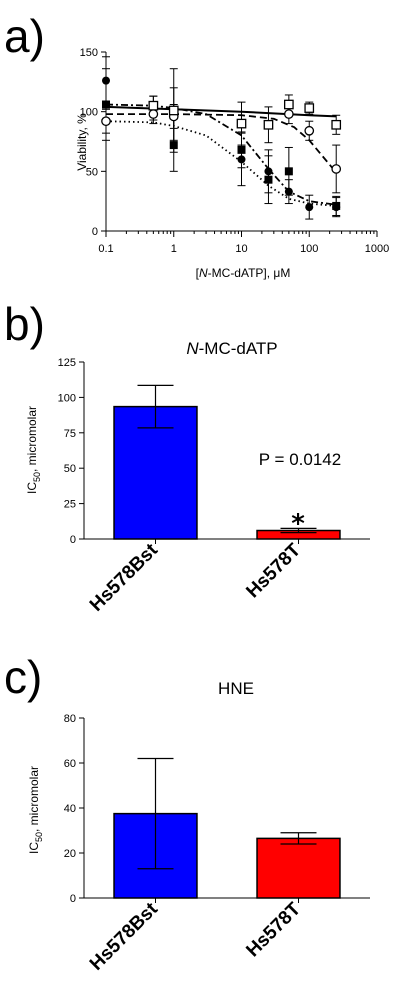  I want to click on panel-b-title: N-MC-dATP, so click(231, 348).